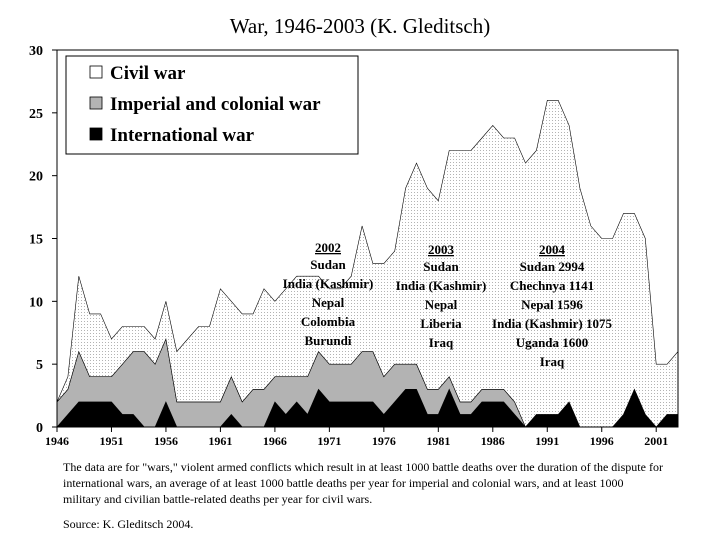  I want to click on y-tick-label: 15, so click(36, 240).